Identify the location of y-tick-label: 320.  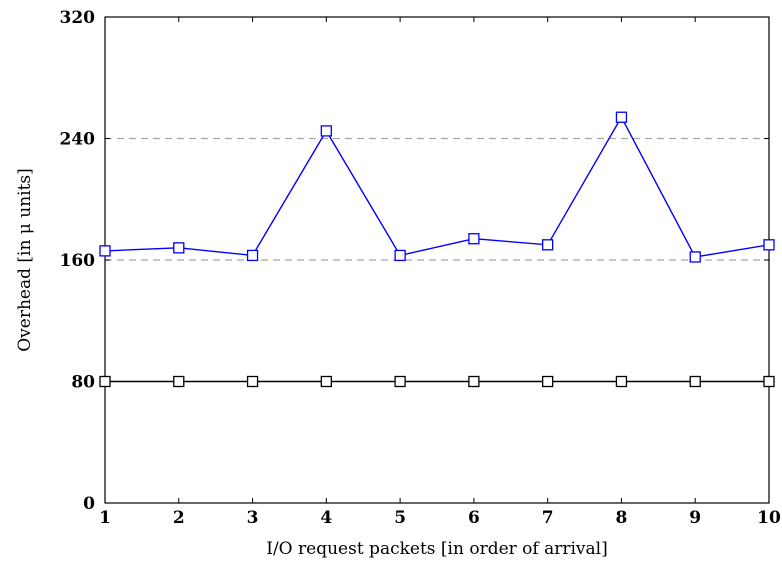
(78, 18).